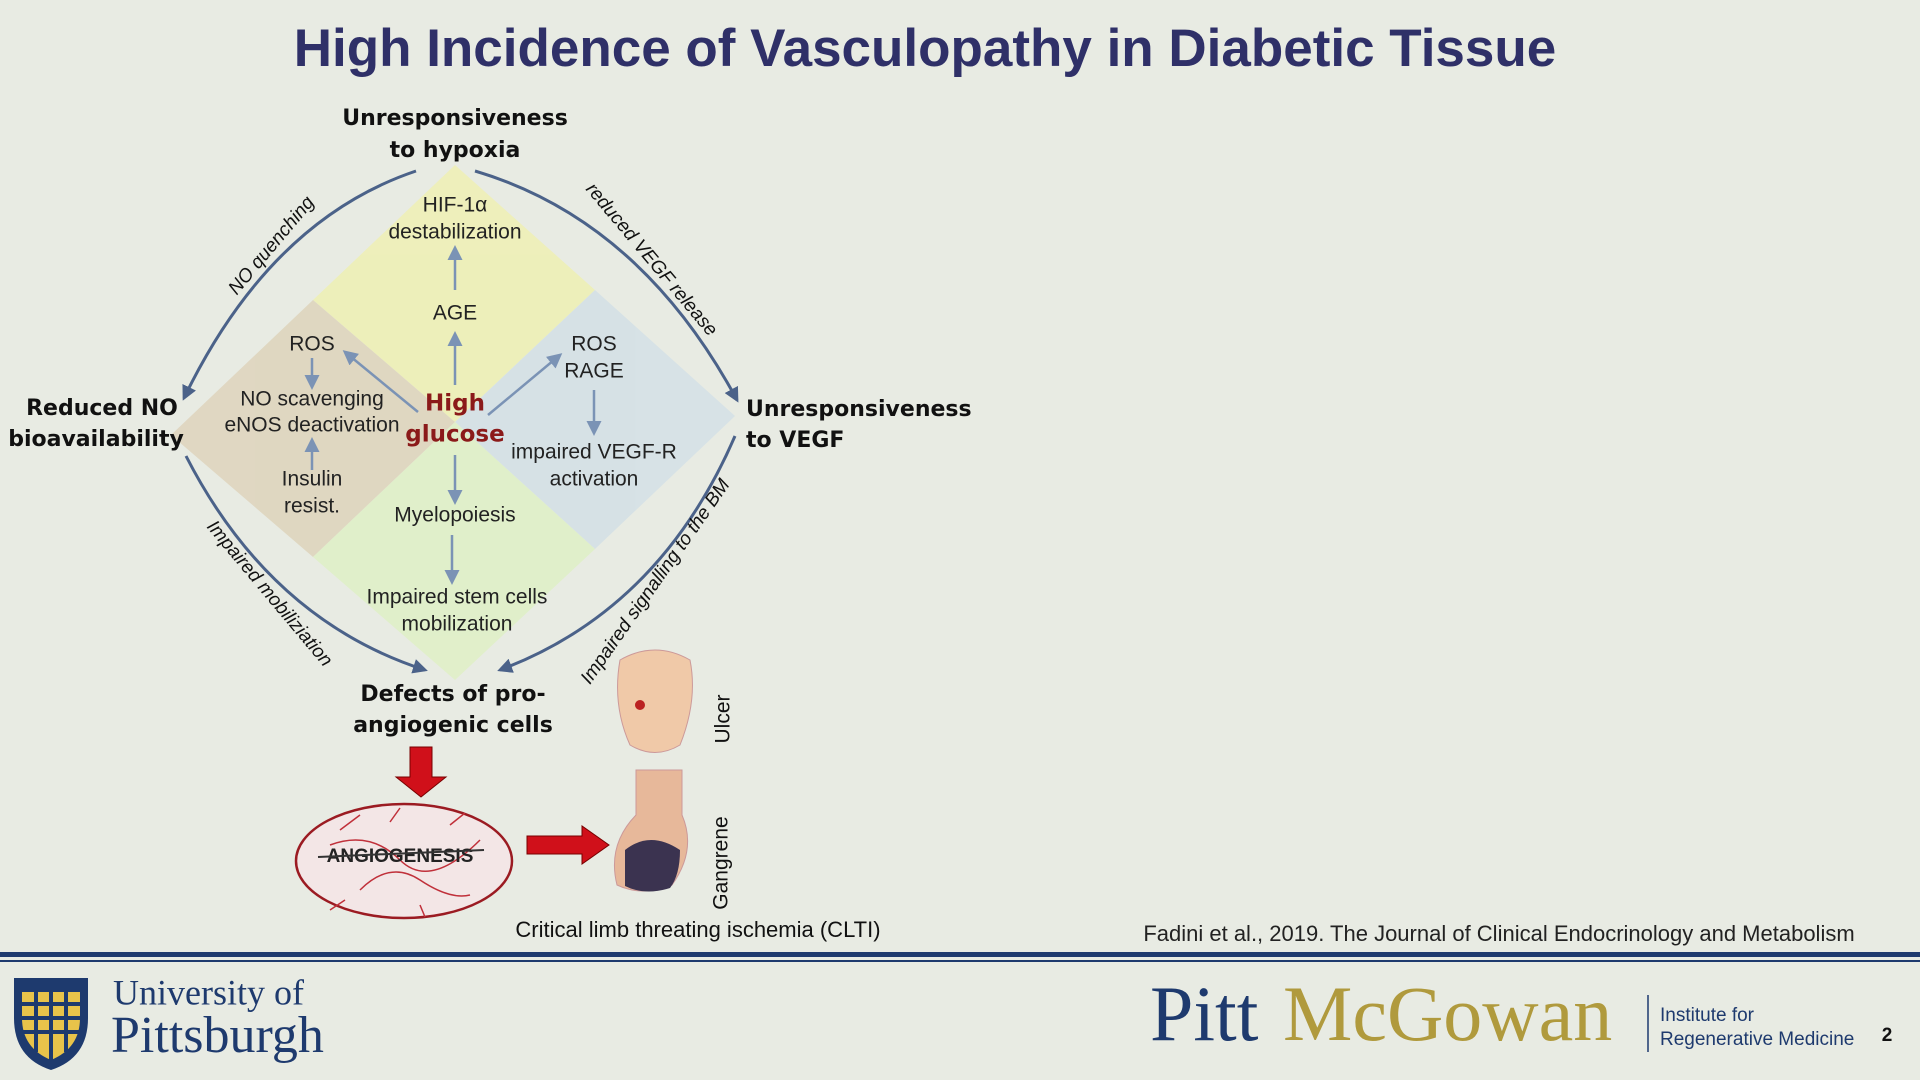  What do you see at coordinates (312, 506) in the screenshot?
I see `node-label: resist.` at bounding box center [312, 506].